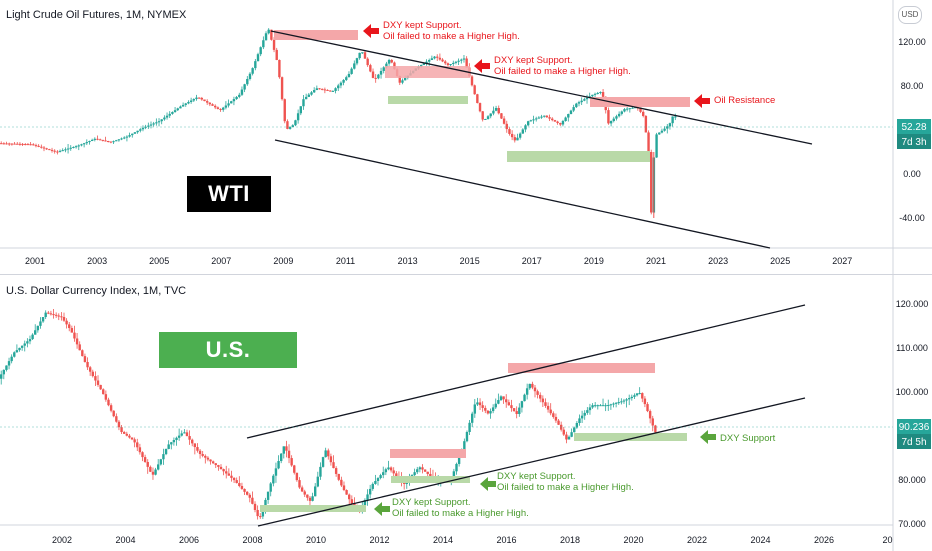  What do you see at coordinates (522, 194) in the screenshot?
I see `oil-lower-trendline` at bounding box center [522, 194].